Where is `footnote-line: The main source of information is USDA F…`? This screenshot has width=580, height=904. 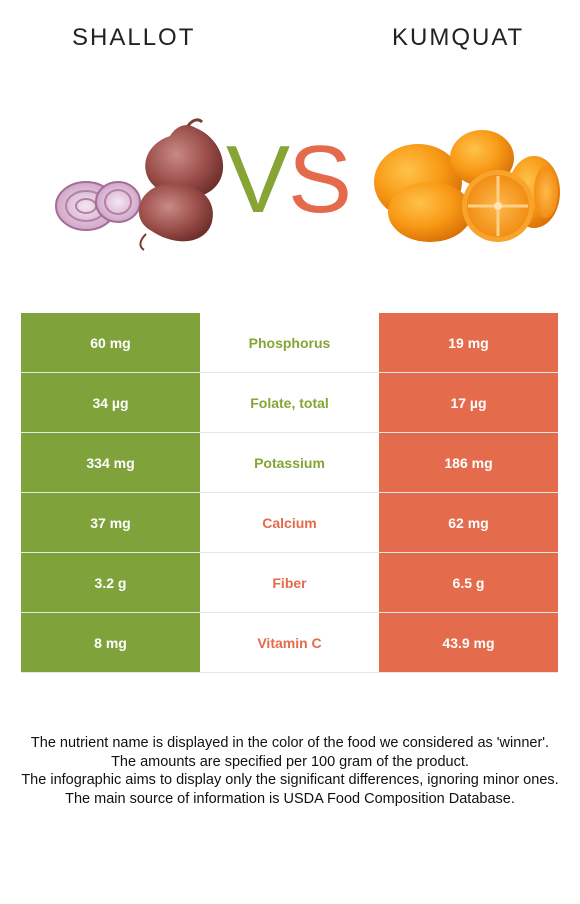
footnote-line: The main source of information is USDA F… is located at coordinates (290, 798).